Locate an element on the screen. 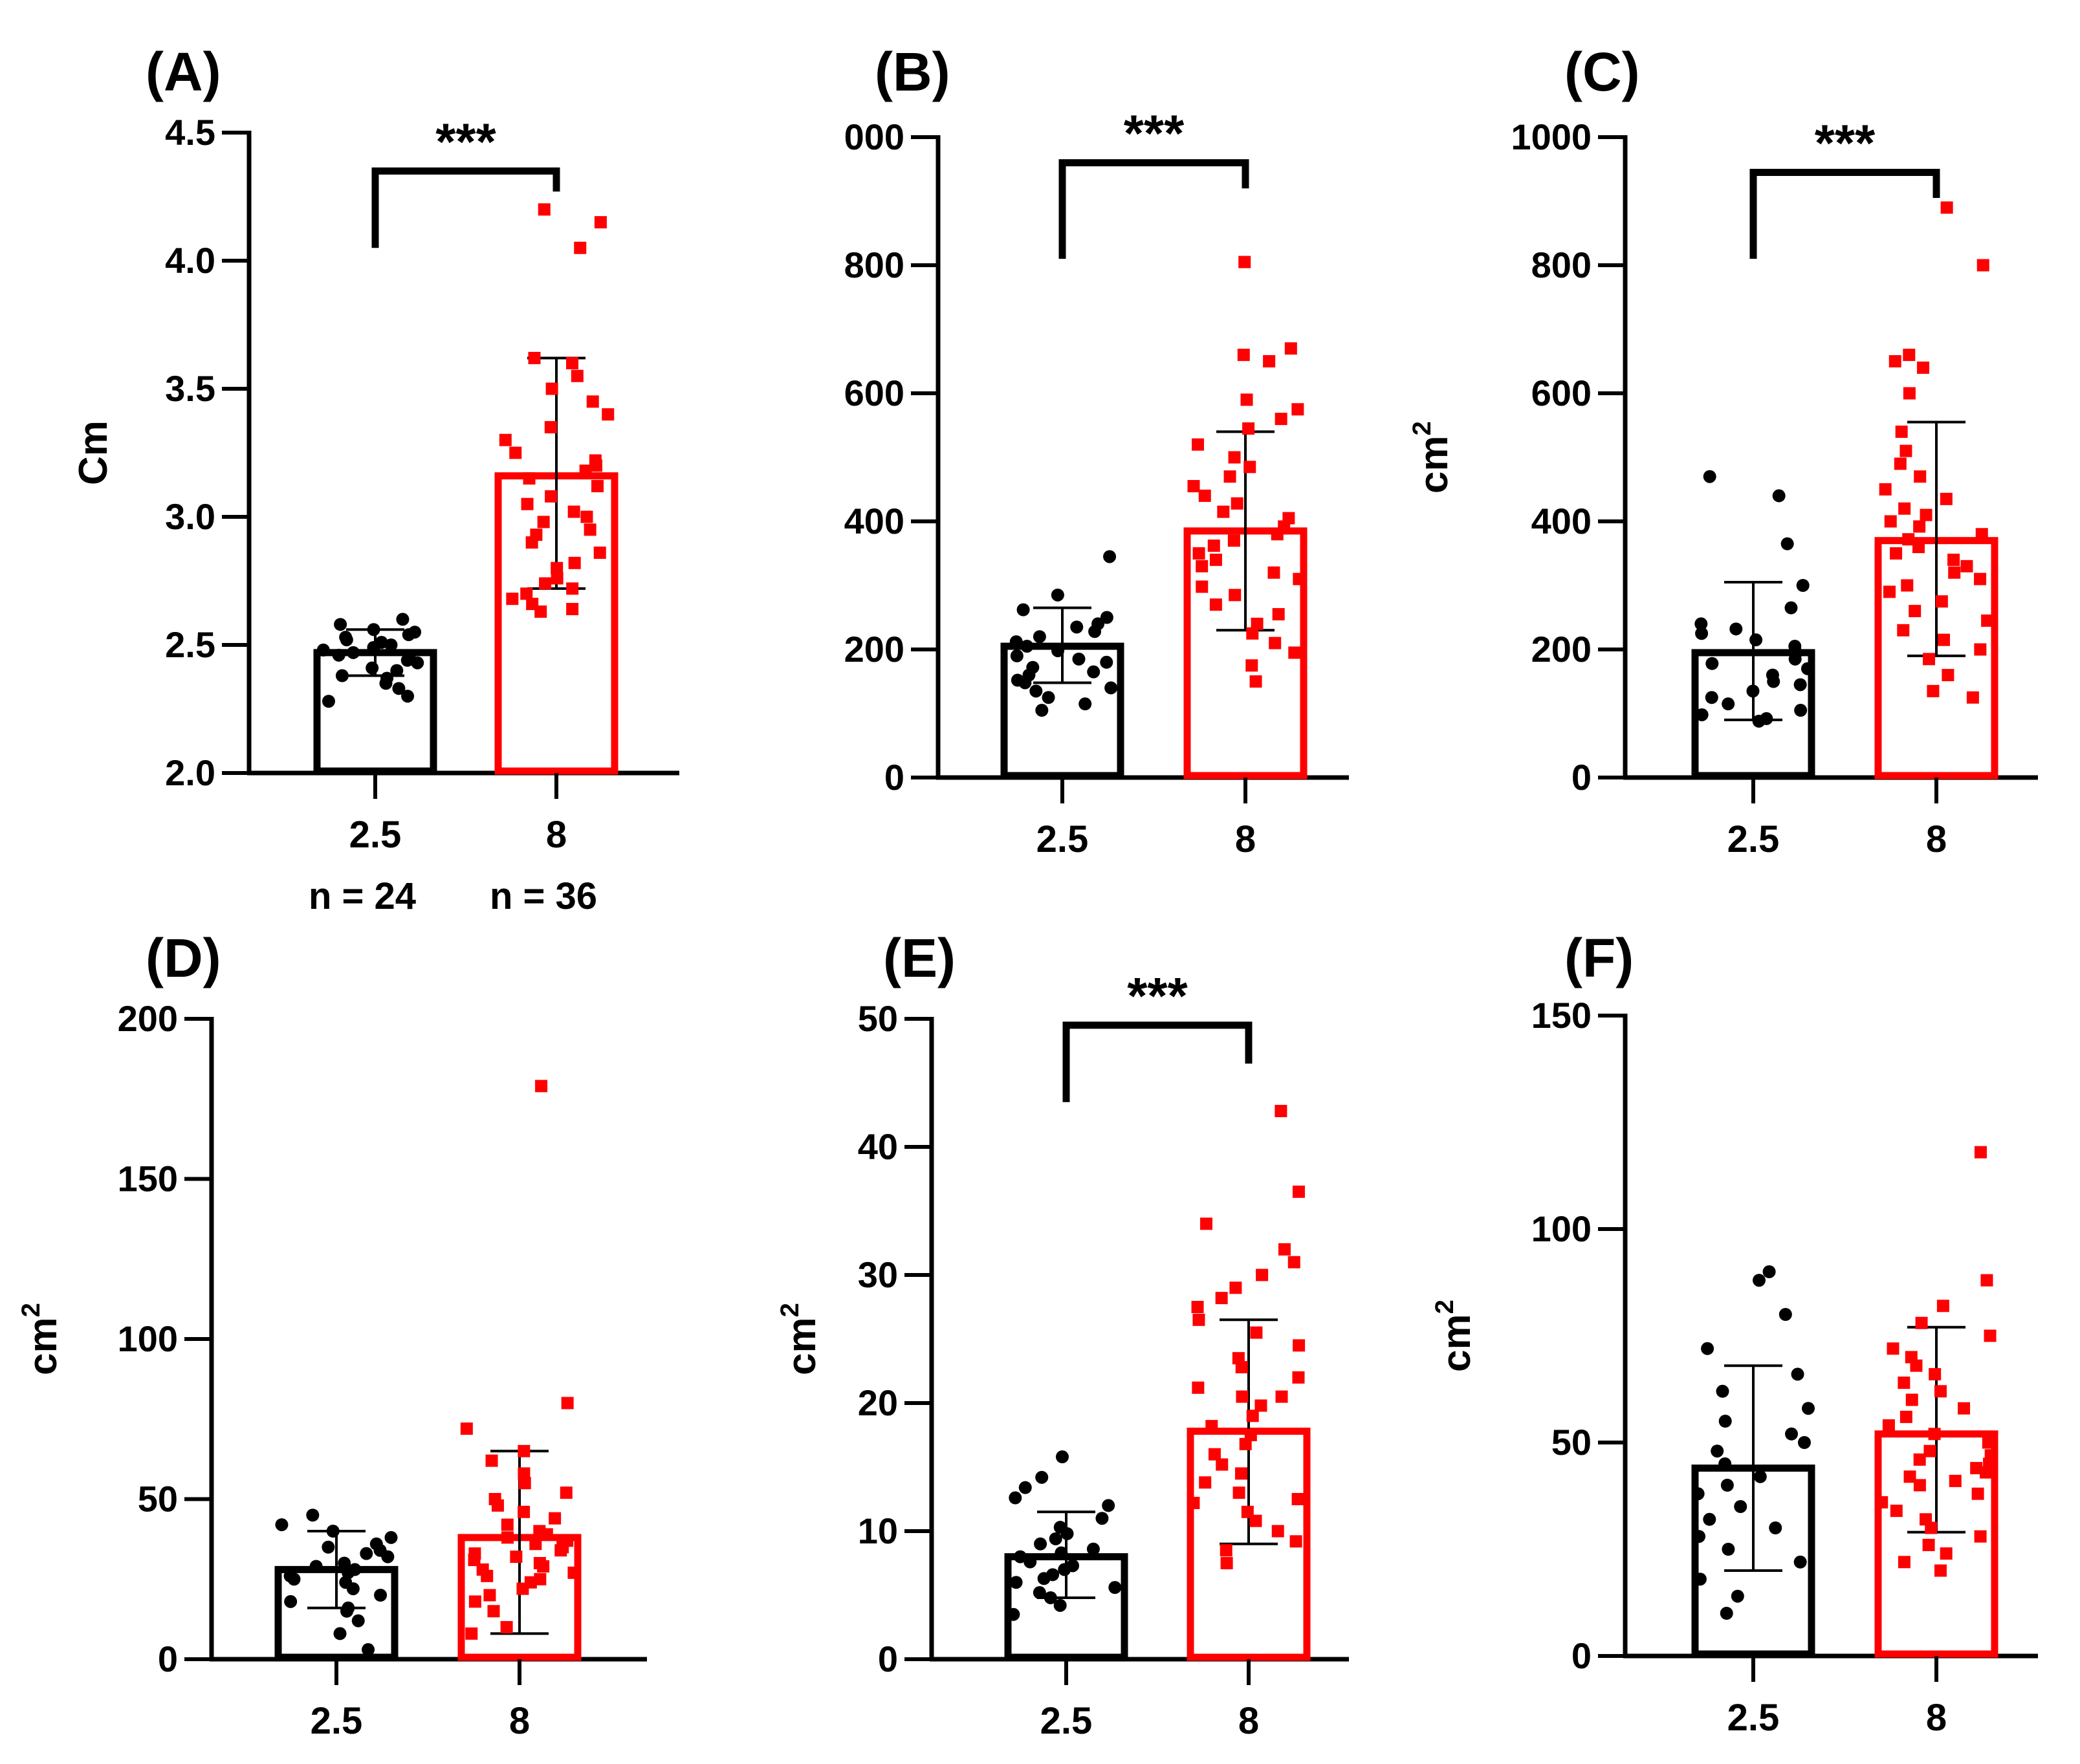 This screenshot has width=2080, height=1764. y-tick-label: 30 is located at coordinates (878, 1274).